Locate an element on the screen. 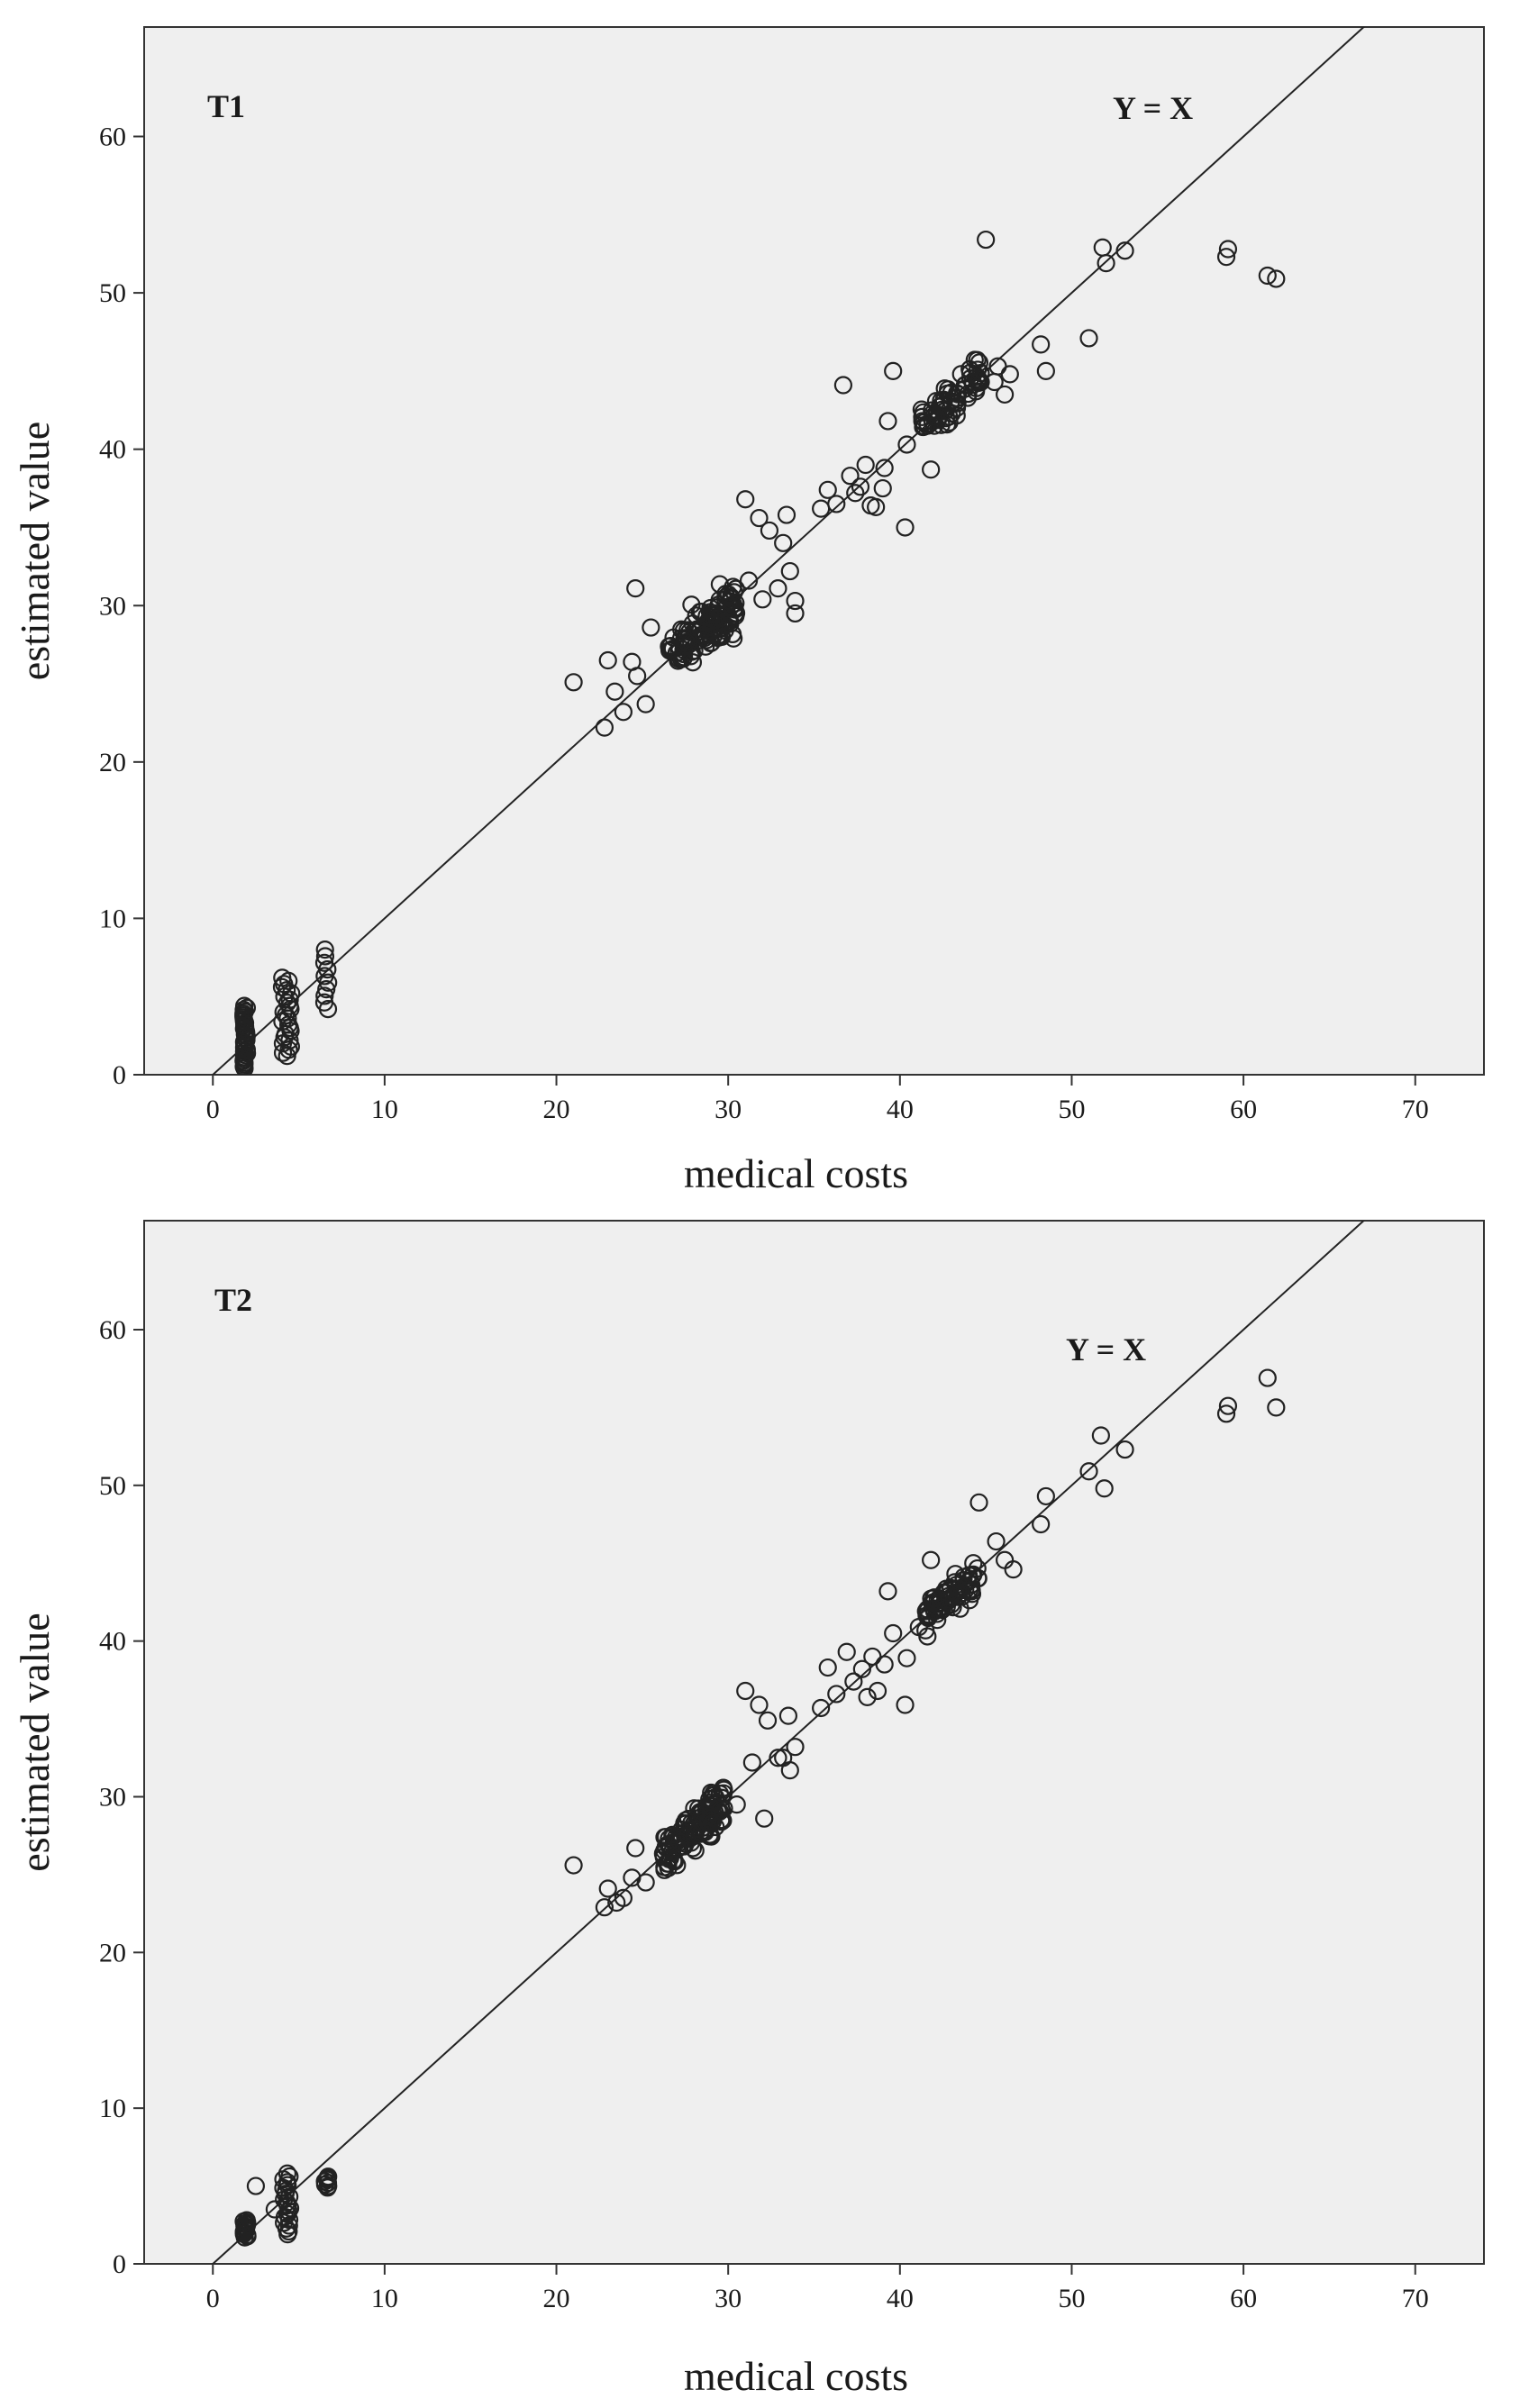  y-tick-label: 10 is located at coordinates (112, 919).